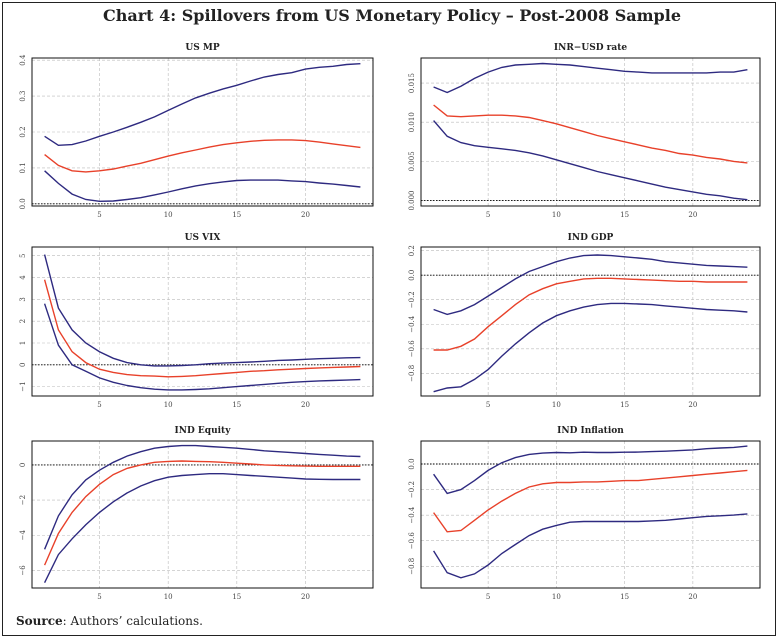  What do you see at coordinates (23, 277) in the screenshot?
I see `y-tick-label: 4` at bounding box center [23, 277].